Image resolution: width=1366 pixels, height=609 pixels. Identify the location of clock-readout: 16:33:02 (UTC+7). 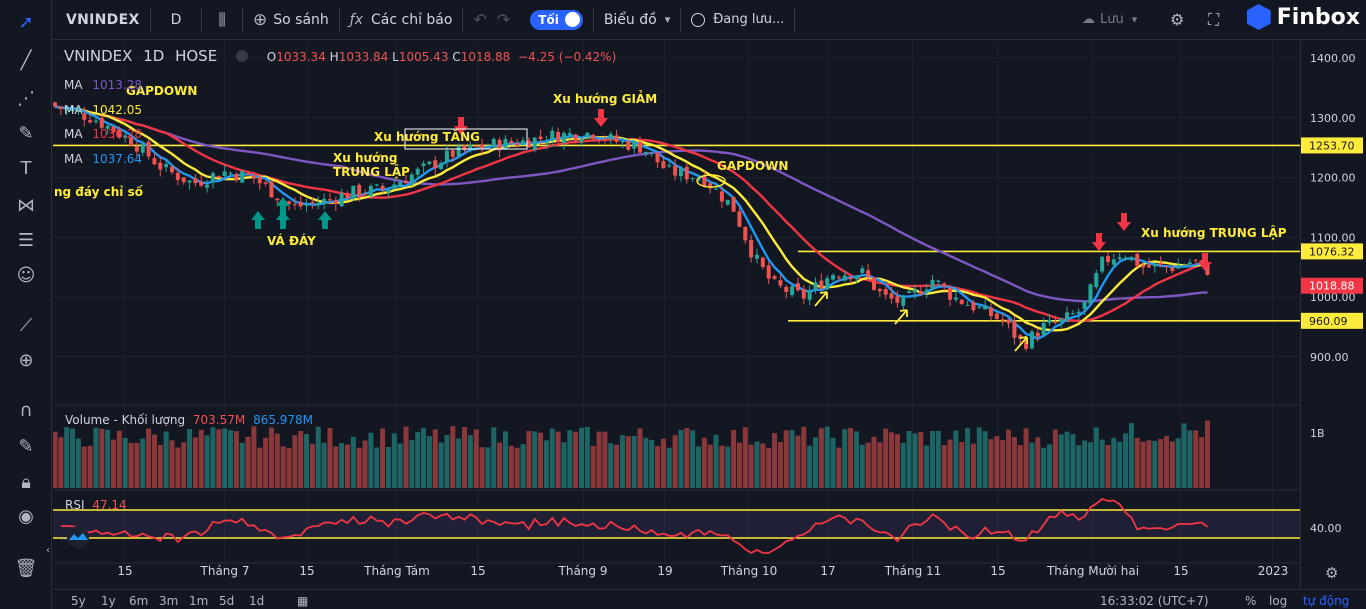
(1154, 601).